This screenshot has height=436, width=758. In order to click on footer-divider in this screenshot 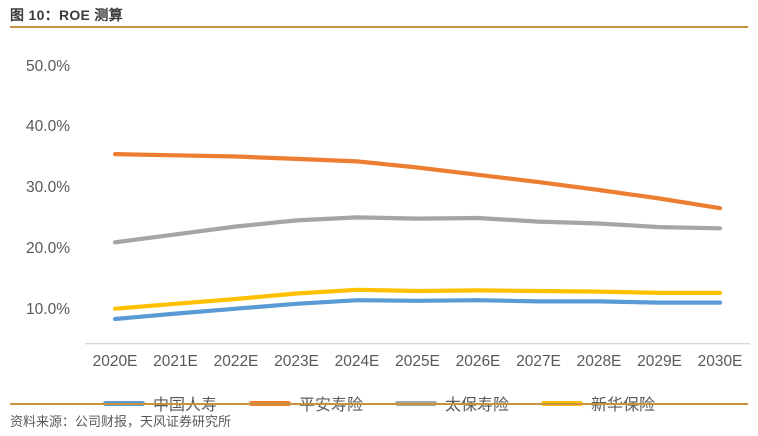, I will do `click(379, 404)`.